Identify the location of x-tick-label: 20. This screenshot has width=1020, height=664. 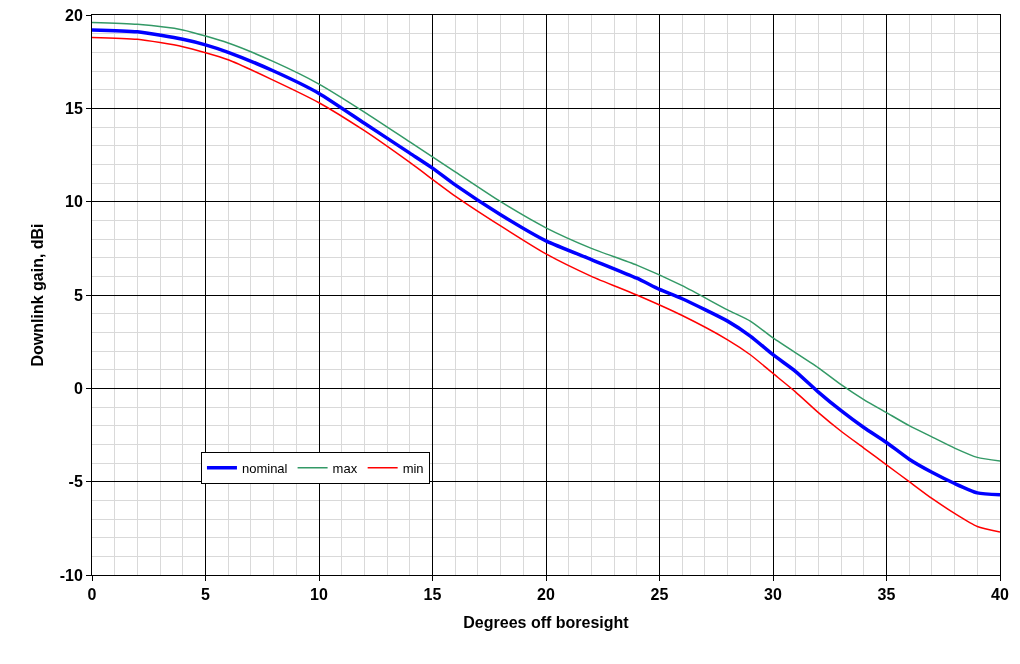
(546, 595).